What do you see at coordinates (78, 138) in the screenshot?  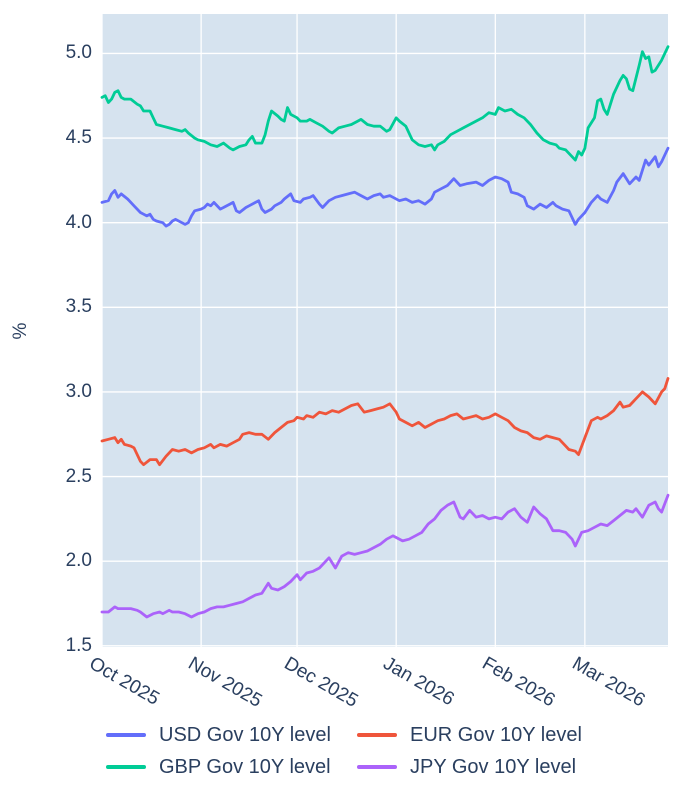 I see `y-tick-label: 4.5` at bounding box center [78, 138].